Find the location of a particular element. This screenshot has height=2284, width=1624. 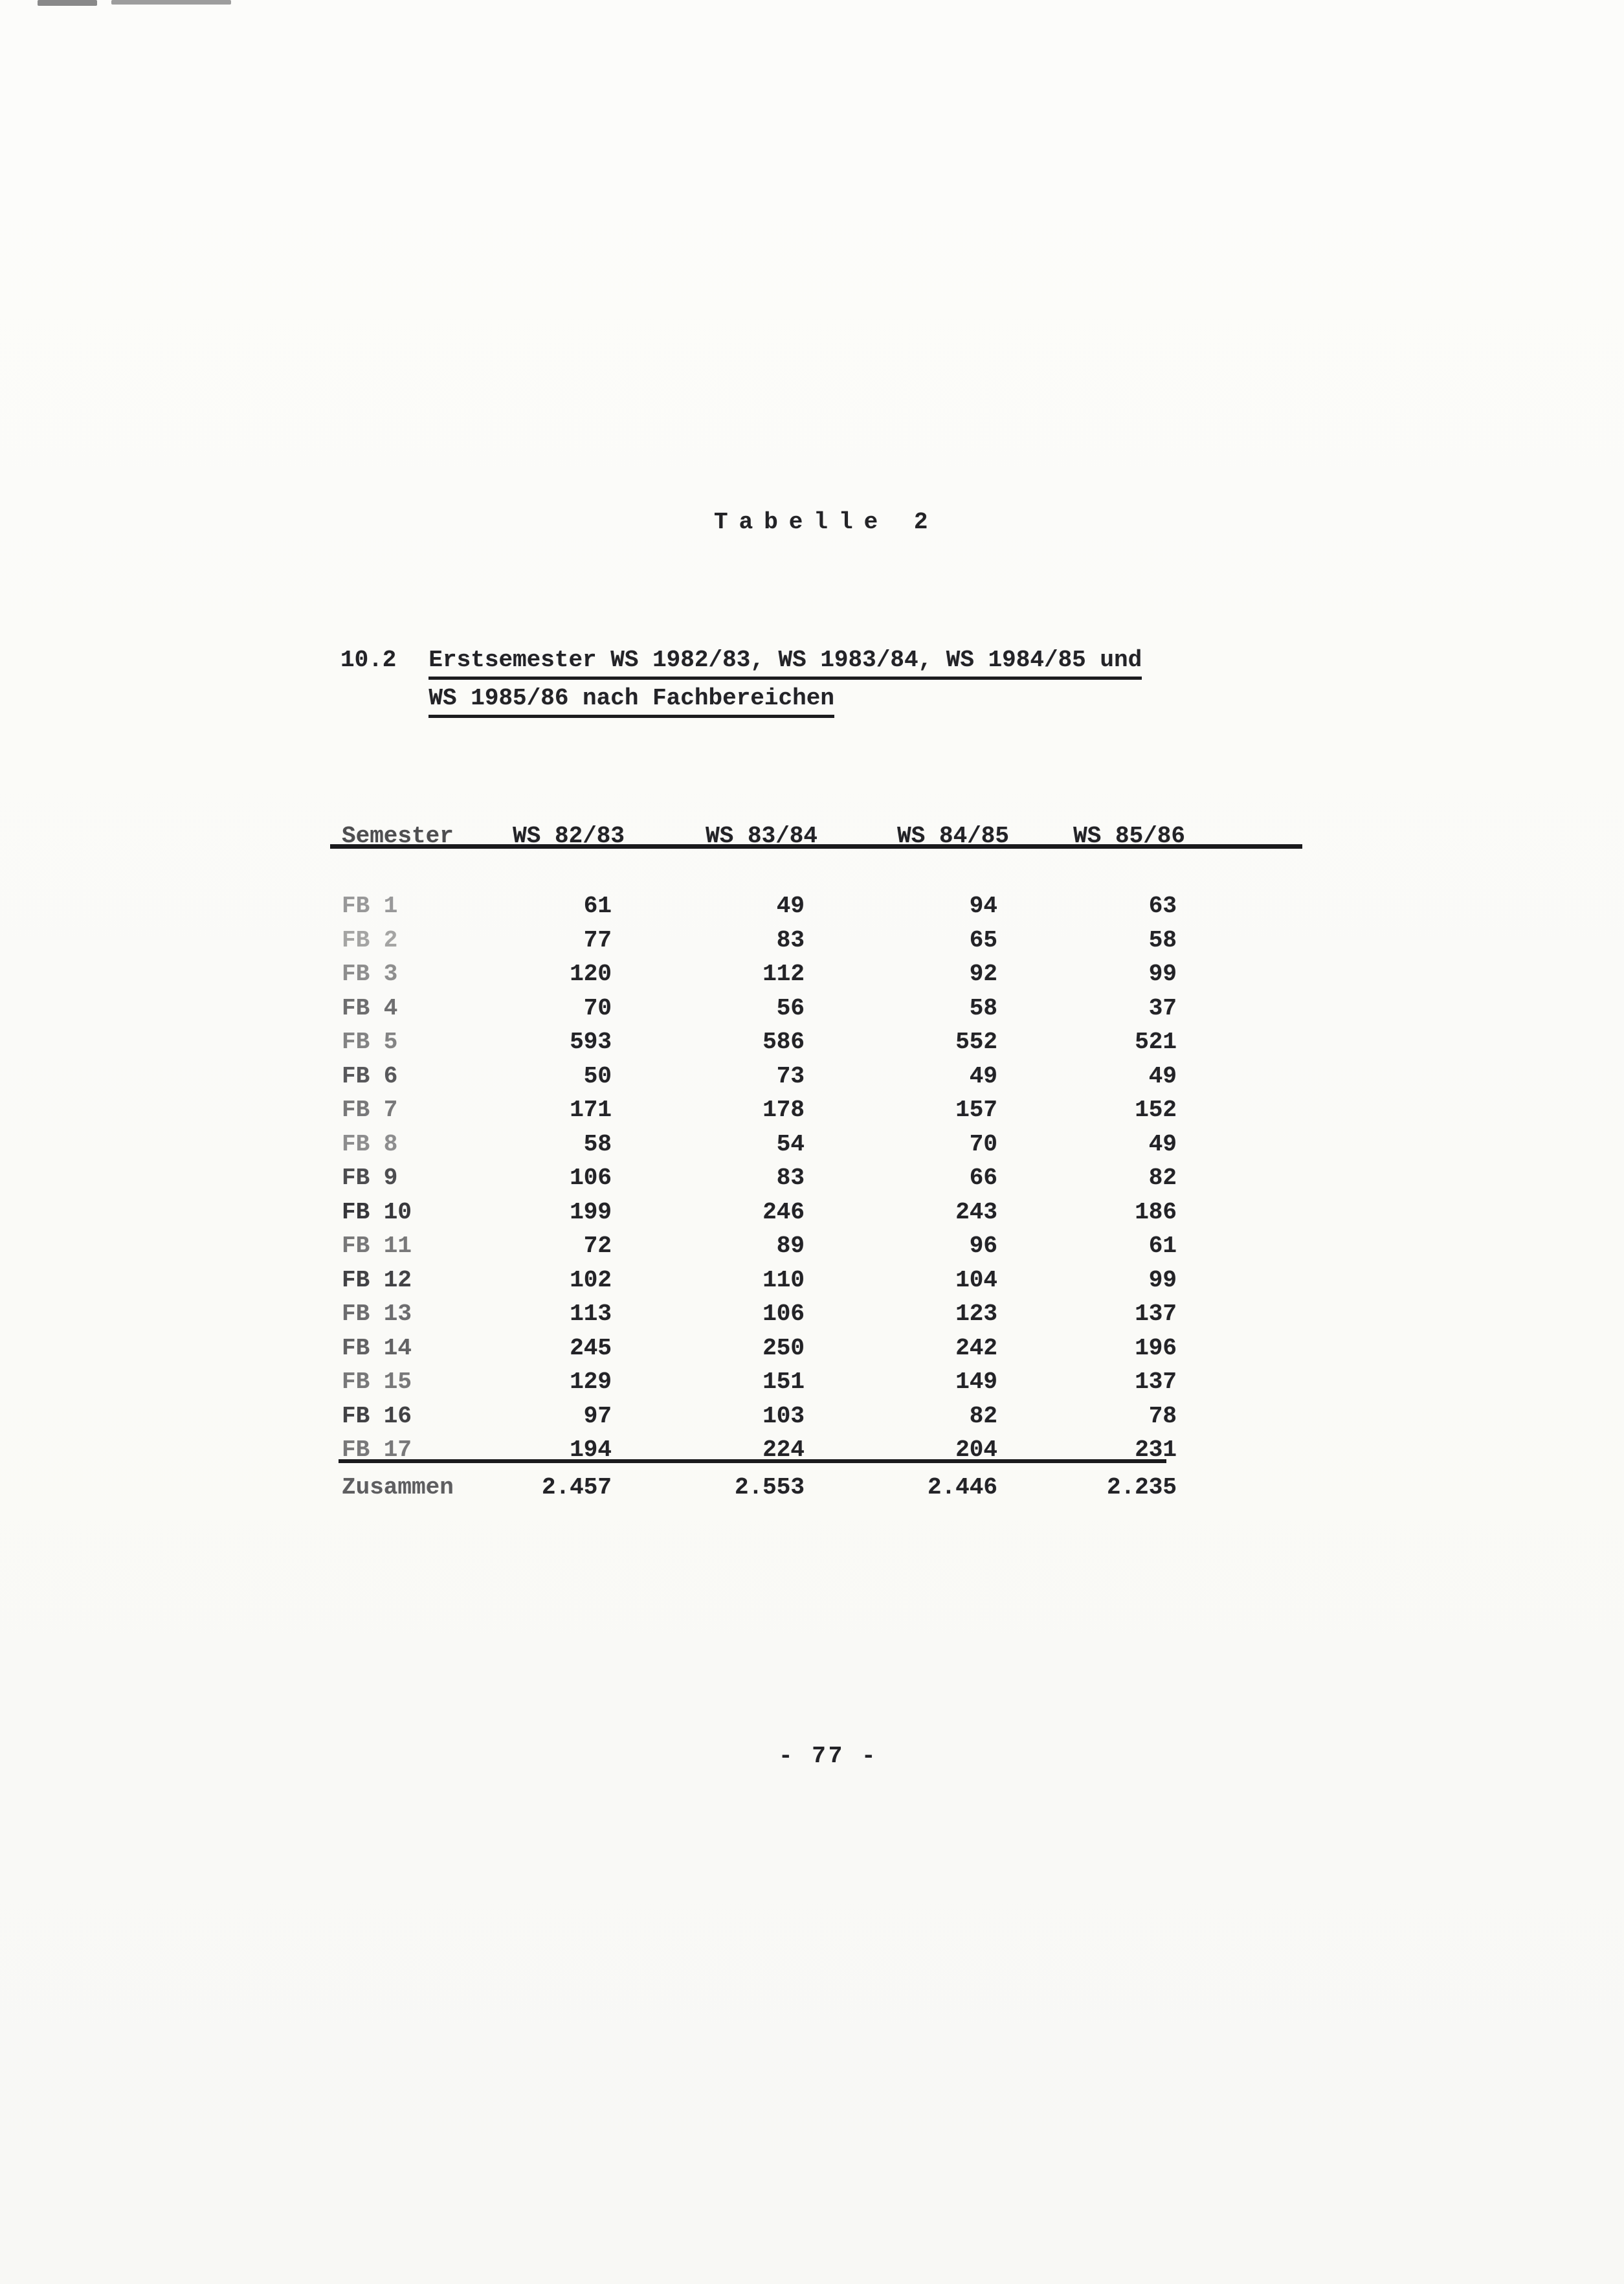

cell-value: 63 is located at coordinates (1162, 906).